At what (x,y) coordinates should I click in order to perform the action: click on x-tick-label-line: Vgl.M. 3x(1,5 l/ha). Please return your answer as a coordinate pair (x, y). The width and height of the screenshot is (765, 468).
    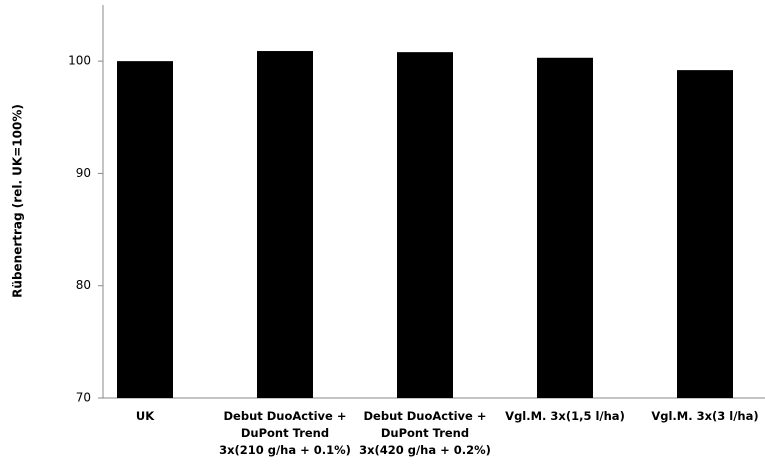
    Looking at the image, I should click on (565, 416).